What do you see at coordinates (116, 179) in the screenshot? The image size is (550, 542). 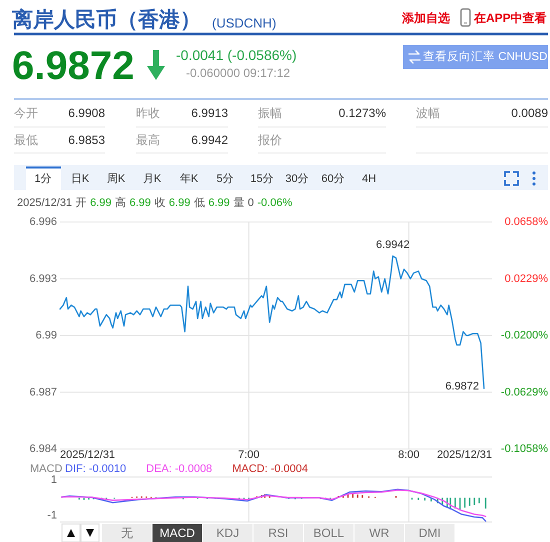 I see `text: 周K` at bounding box center [116, 179].